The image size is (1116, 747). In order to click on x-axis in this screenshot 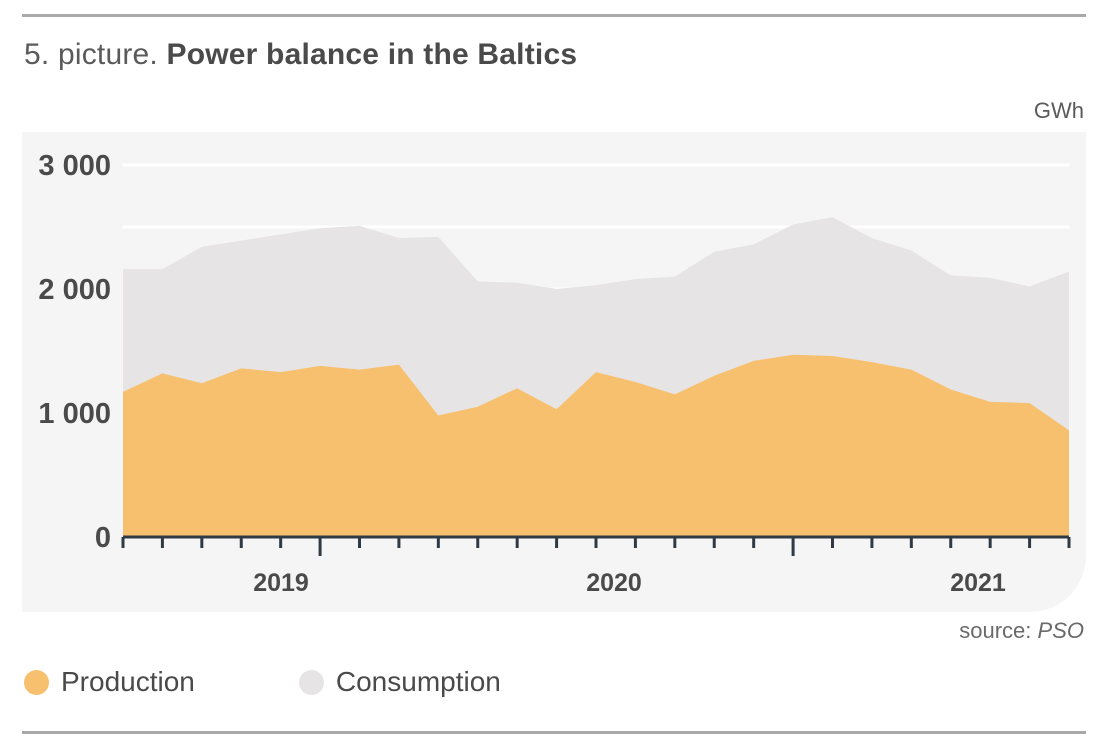, I will do `click(596, 545)`.